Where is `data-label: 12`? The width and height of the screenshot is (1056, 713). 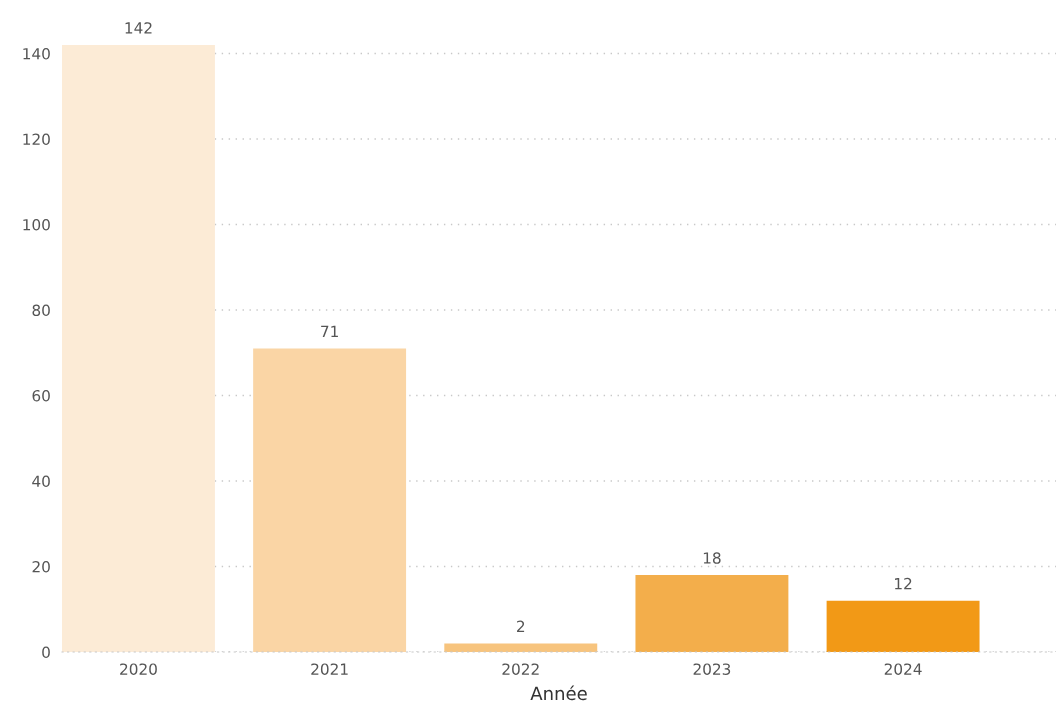
data-label: 12 is located at coordinates (903, 583).